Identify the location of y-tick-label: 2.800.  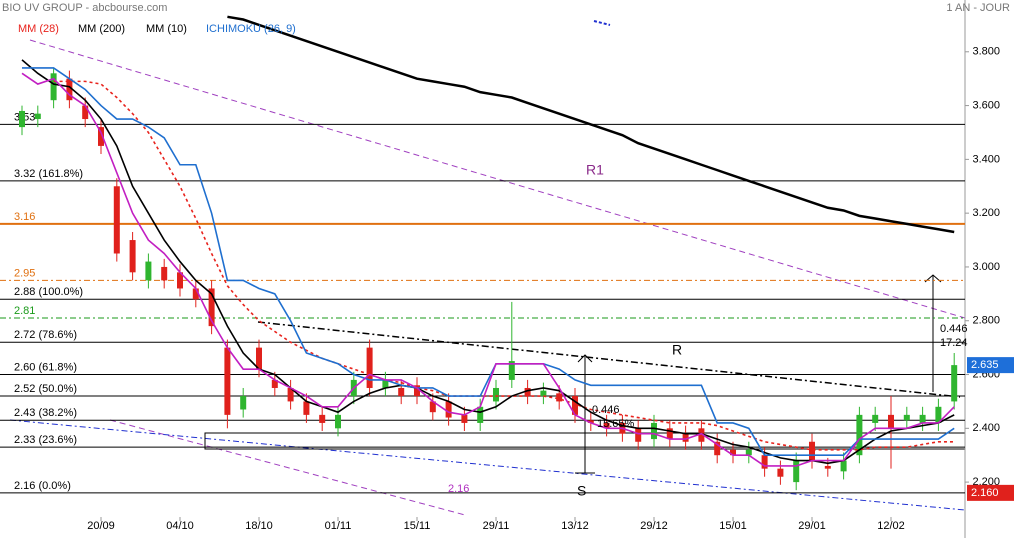
(986, 321).